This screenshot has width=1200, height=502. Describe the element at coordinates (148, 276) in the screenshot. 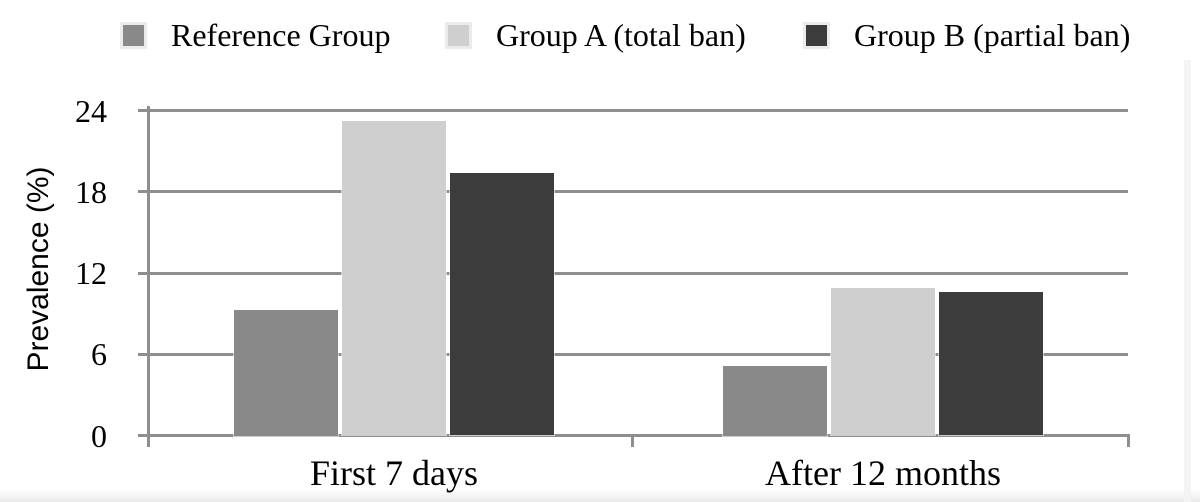

I see `y-axis-line` at that location.